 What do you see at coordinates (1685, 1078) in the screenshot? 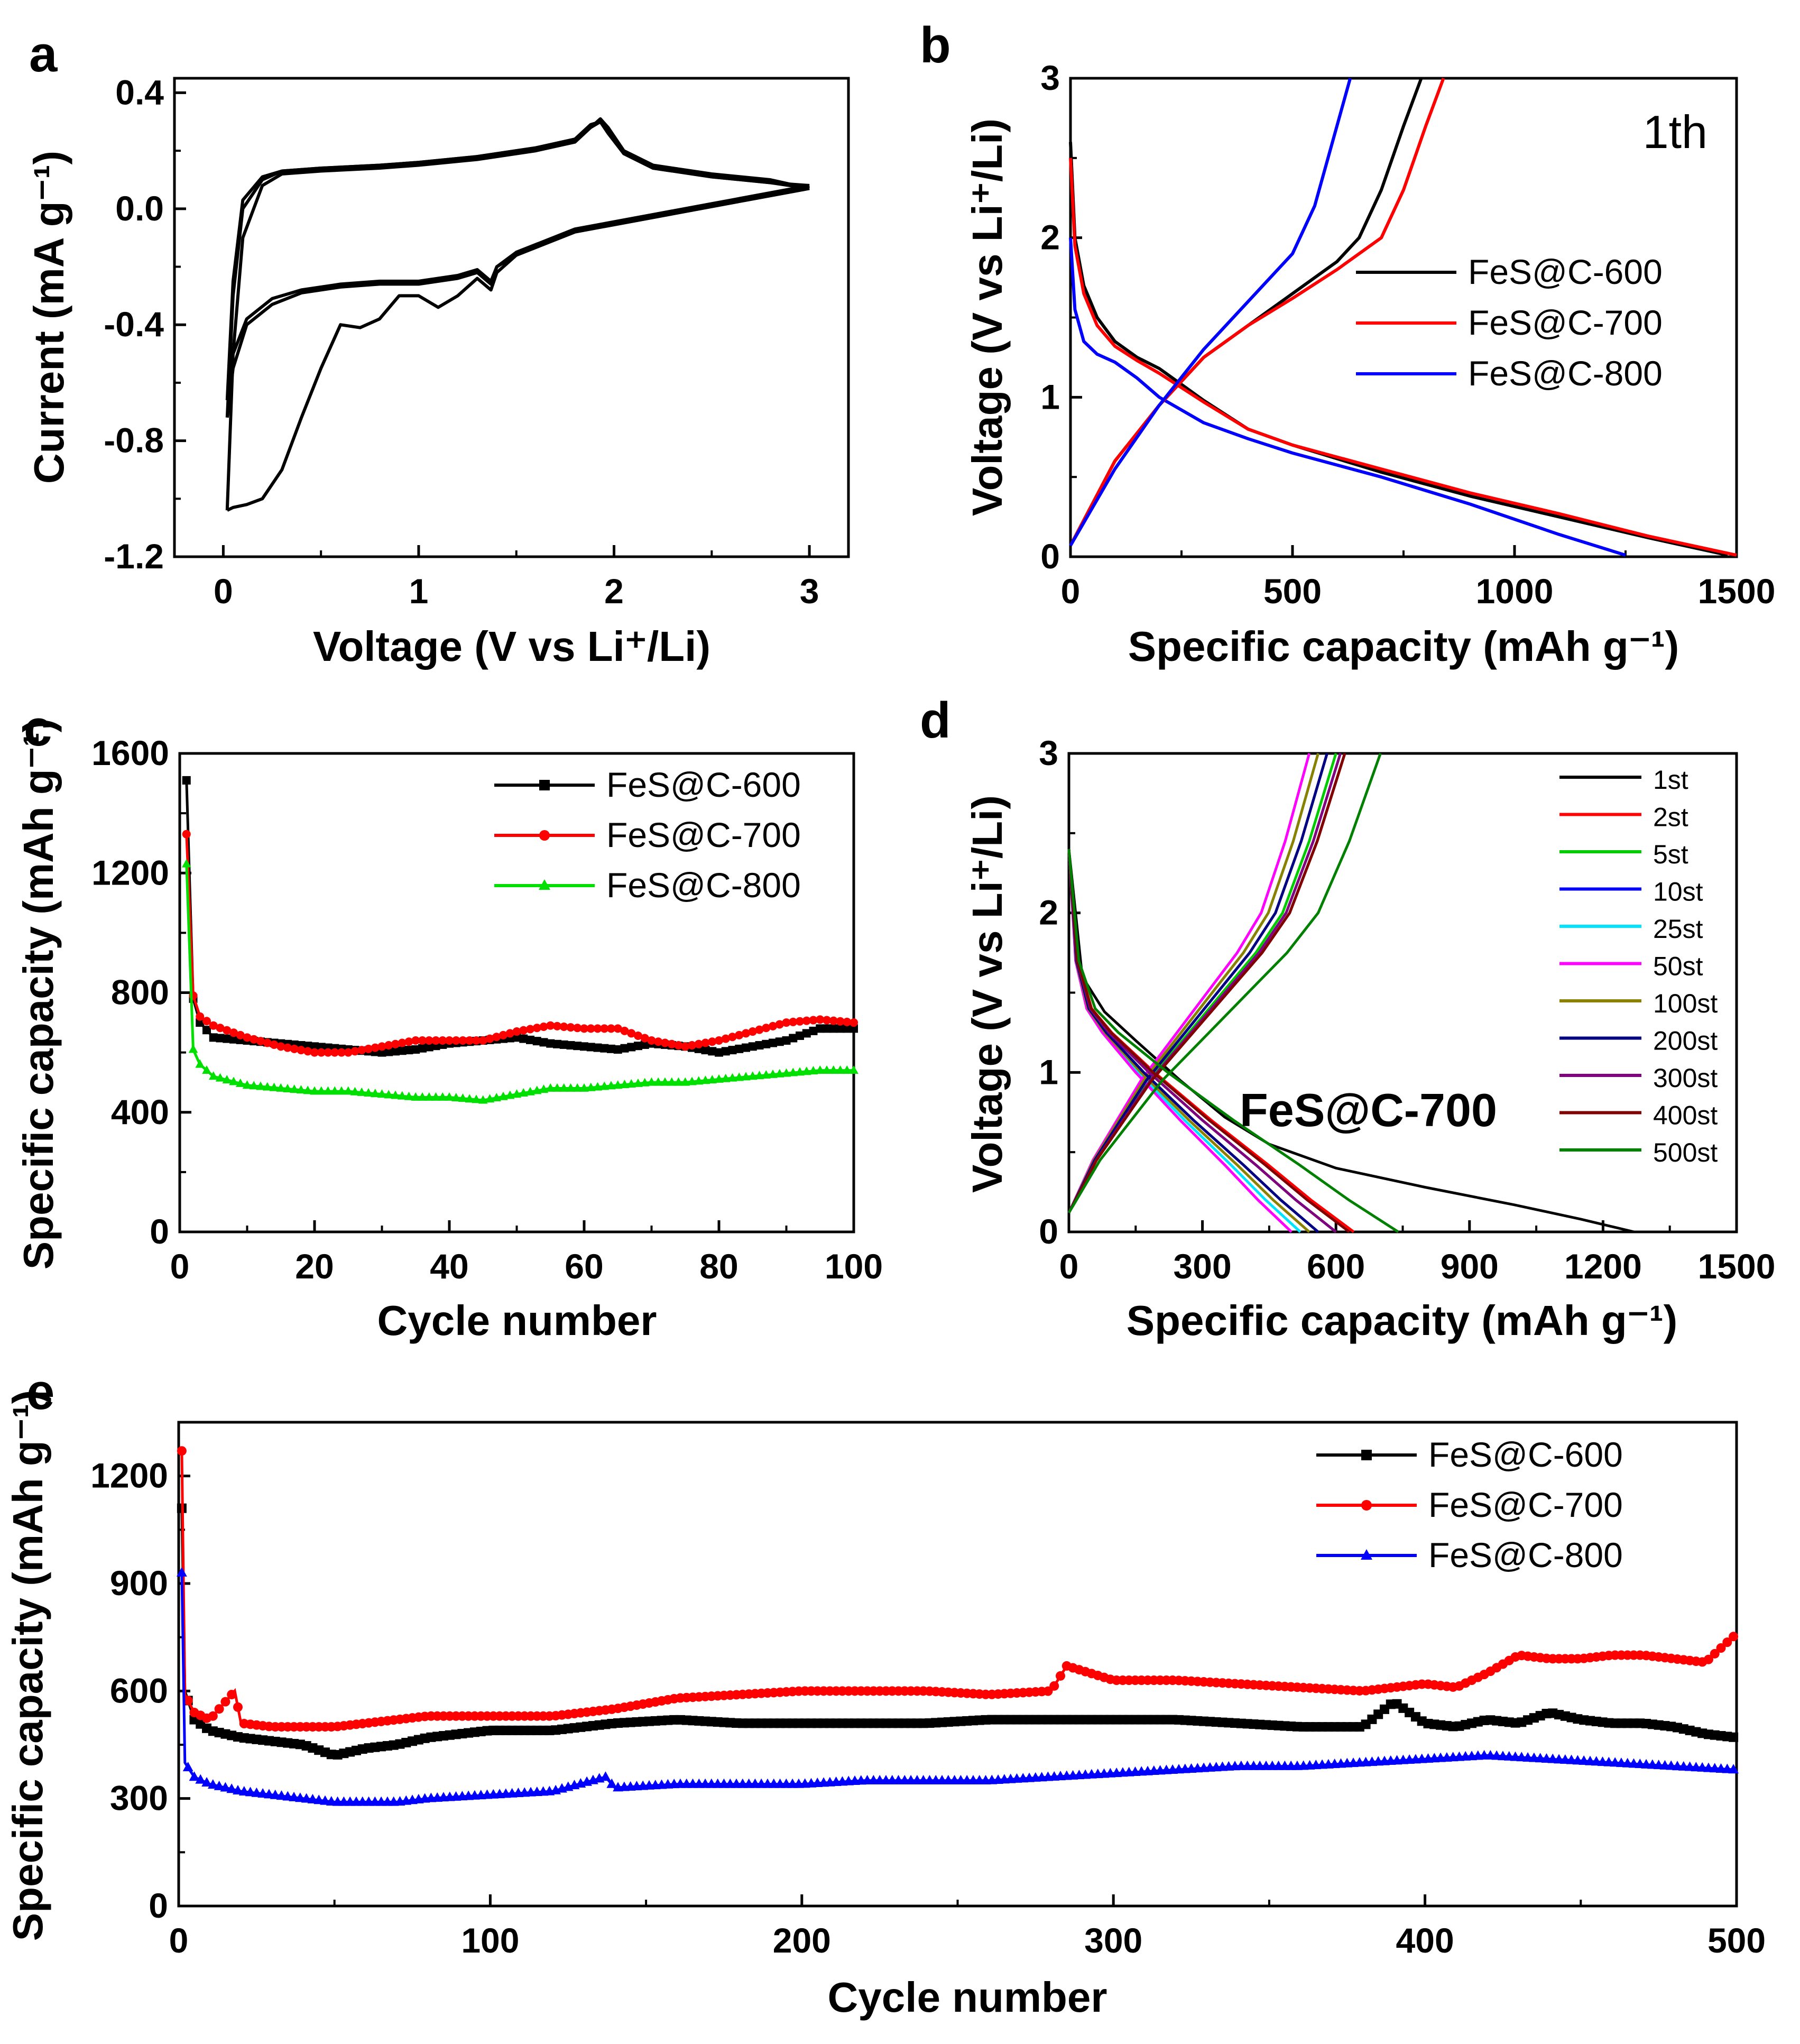
I see `legend-label: 300st` at bounding box center [1685, 1078].